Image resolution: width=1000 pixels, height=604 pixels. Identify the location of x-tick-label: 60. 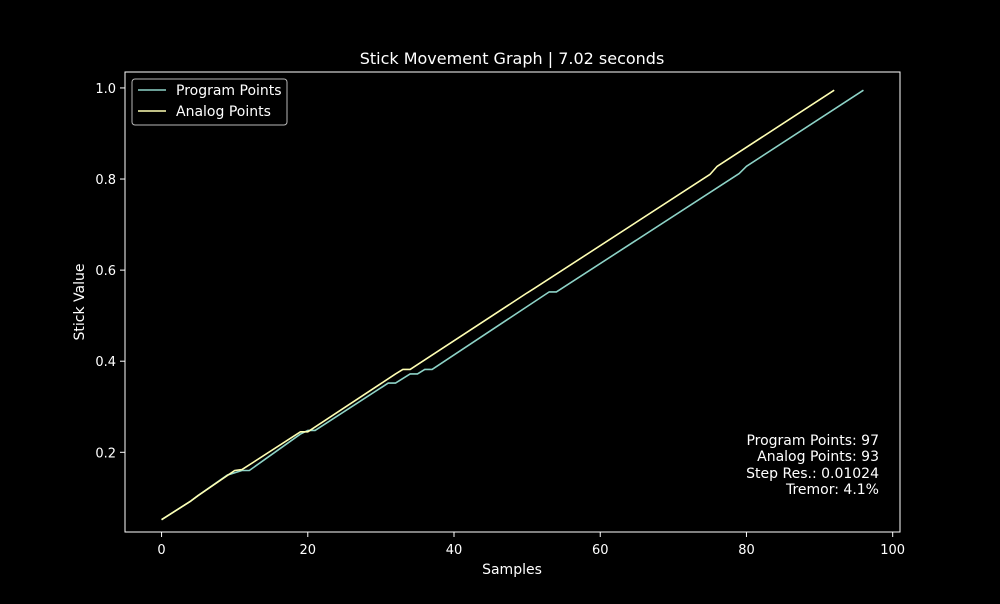
(600, 550).